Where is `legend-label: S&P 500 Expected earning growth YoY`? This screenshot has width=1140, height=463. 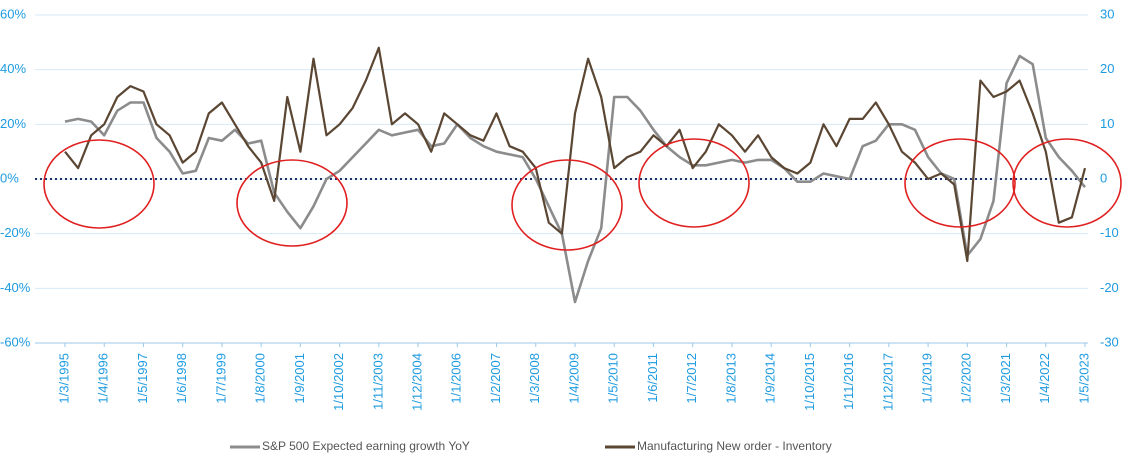 legend-label: S&P 500 Expected earning growth YoY is located at coordinates (366, 446).